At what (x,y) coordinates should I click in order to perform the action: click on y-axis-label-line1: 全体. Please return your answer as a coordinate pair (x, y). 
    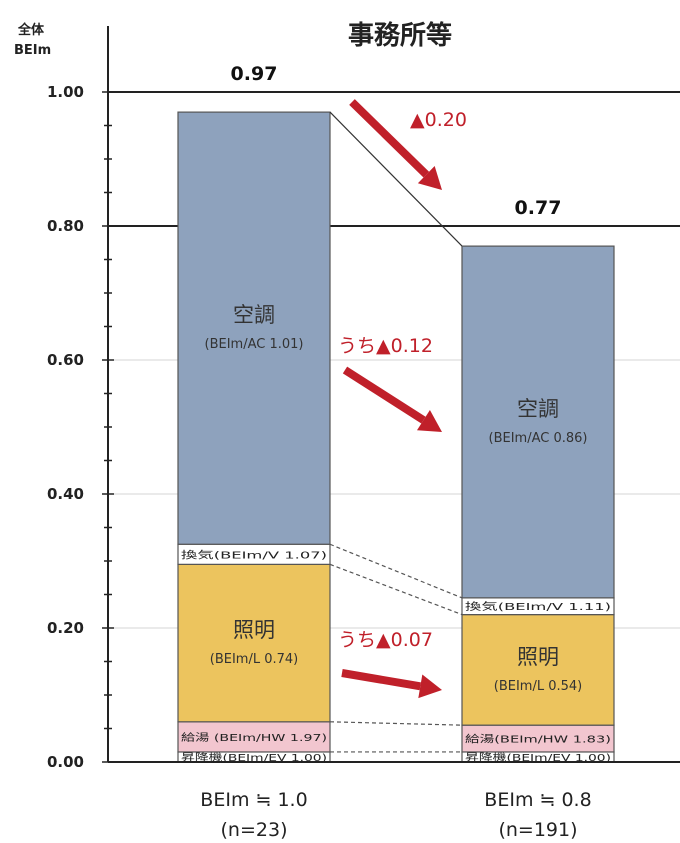
    Looking at the image, I should click on (31, 30).